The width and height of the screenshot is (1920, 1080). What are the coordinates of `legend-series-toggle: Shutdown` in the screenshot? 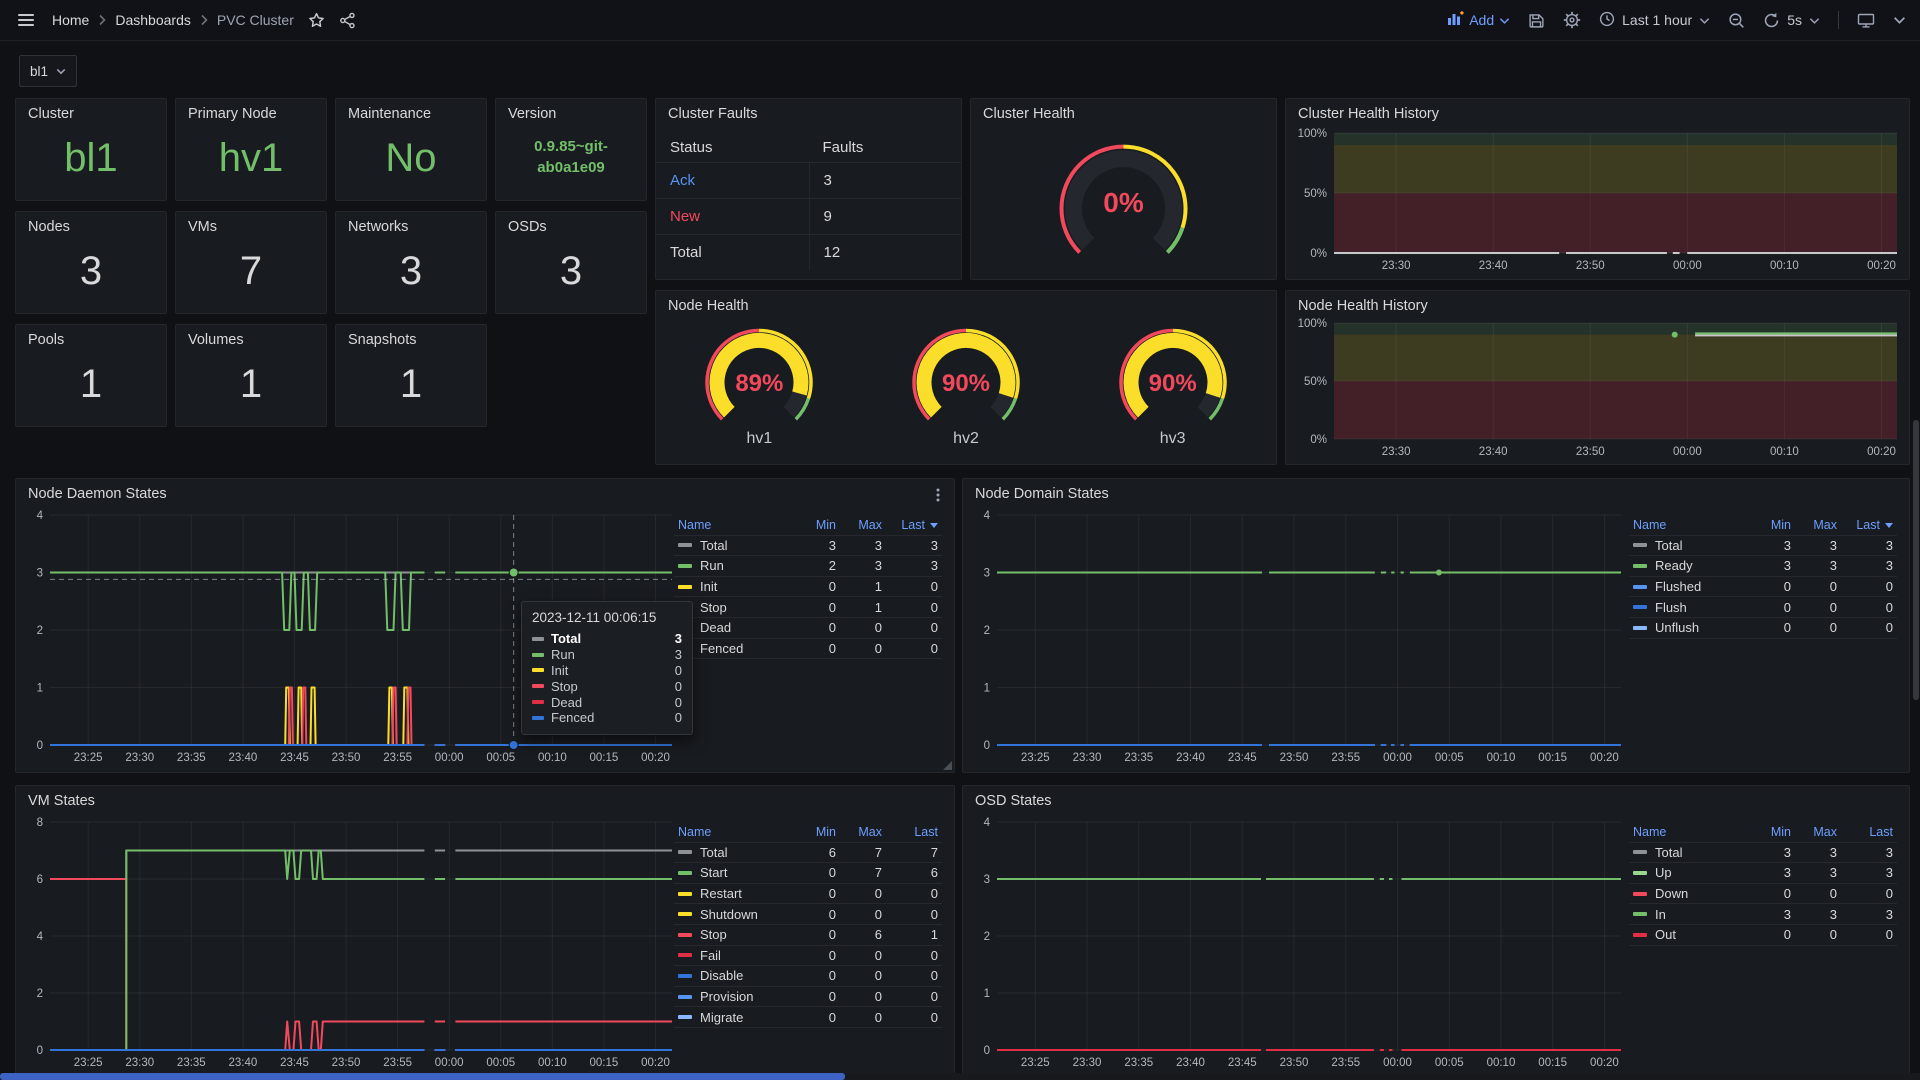 It's located at (734, 914).